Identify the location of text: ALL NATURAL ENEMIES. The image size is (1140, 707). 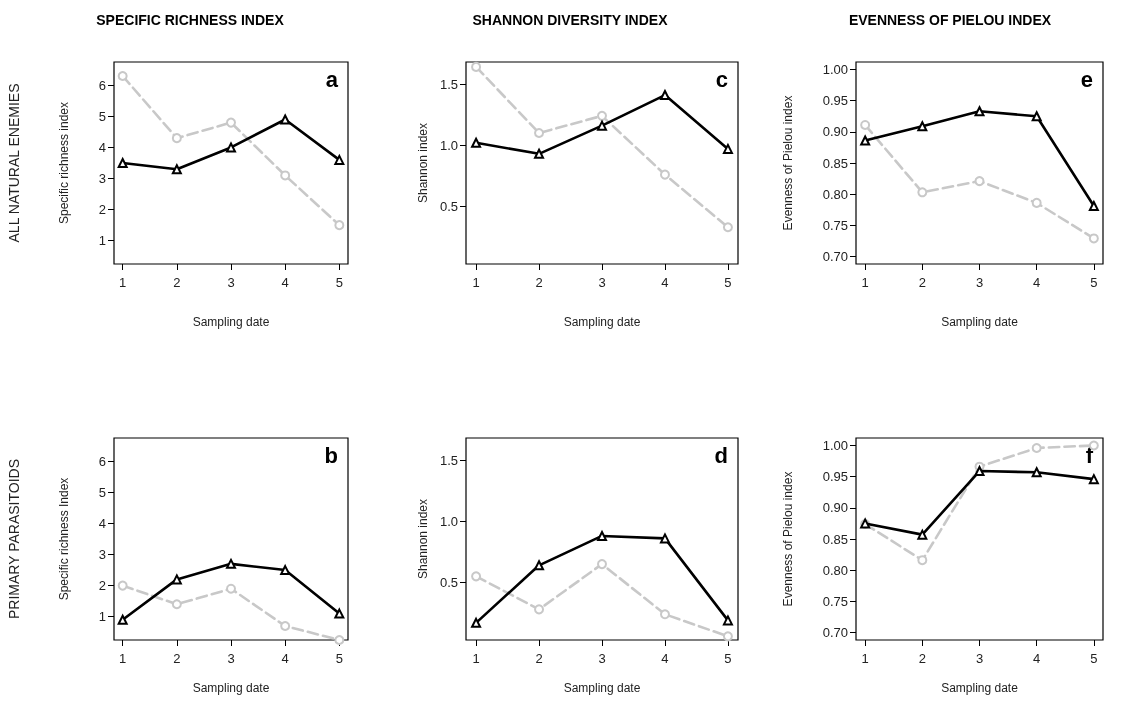
(14, 163).